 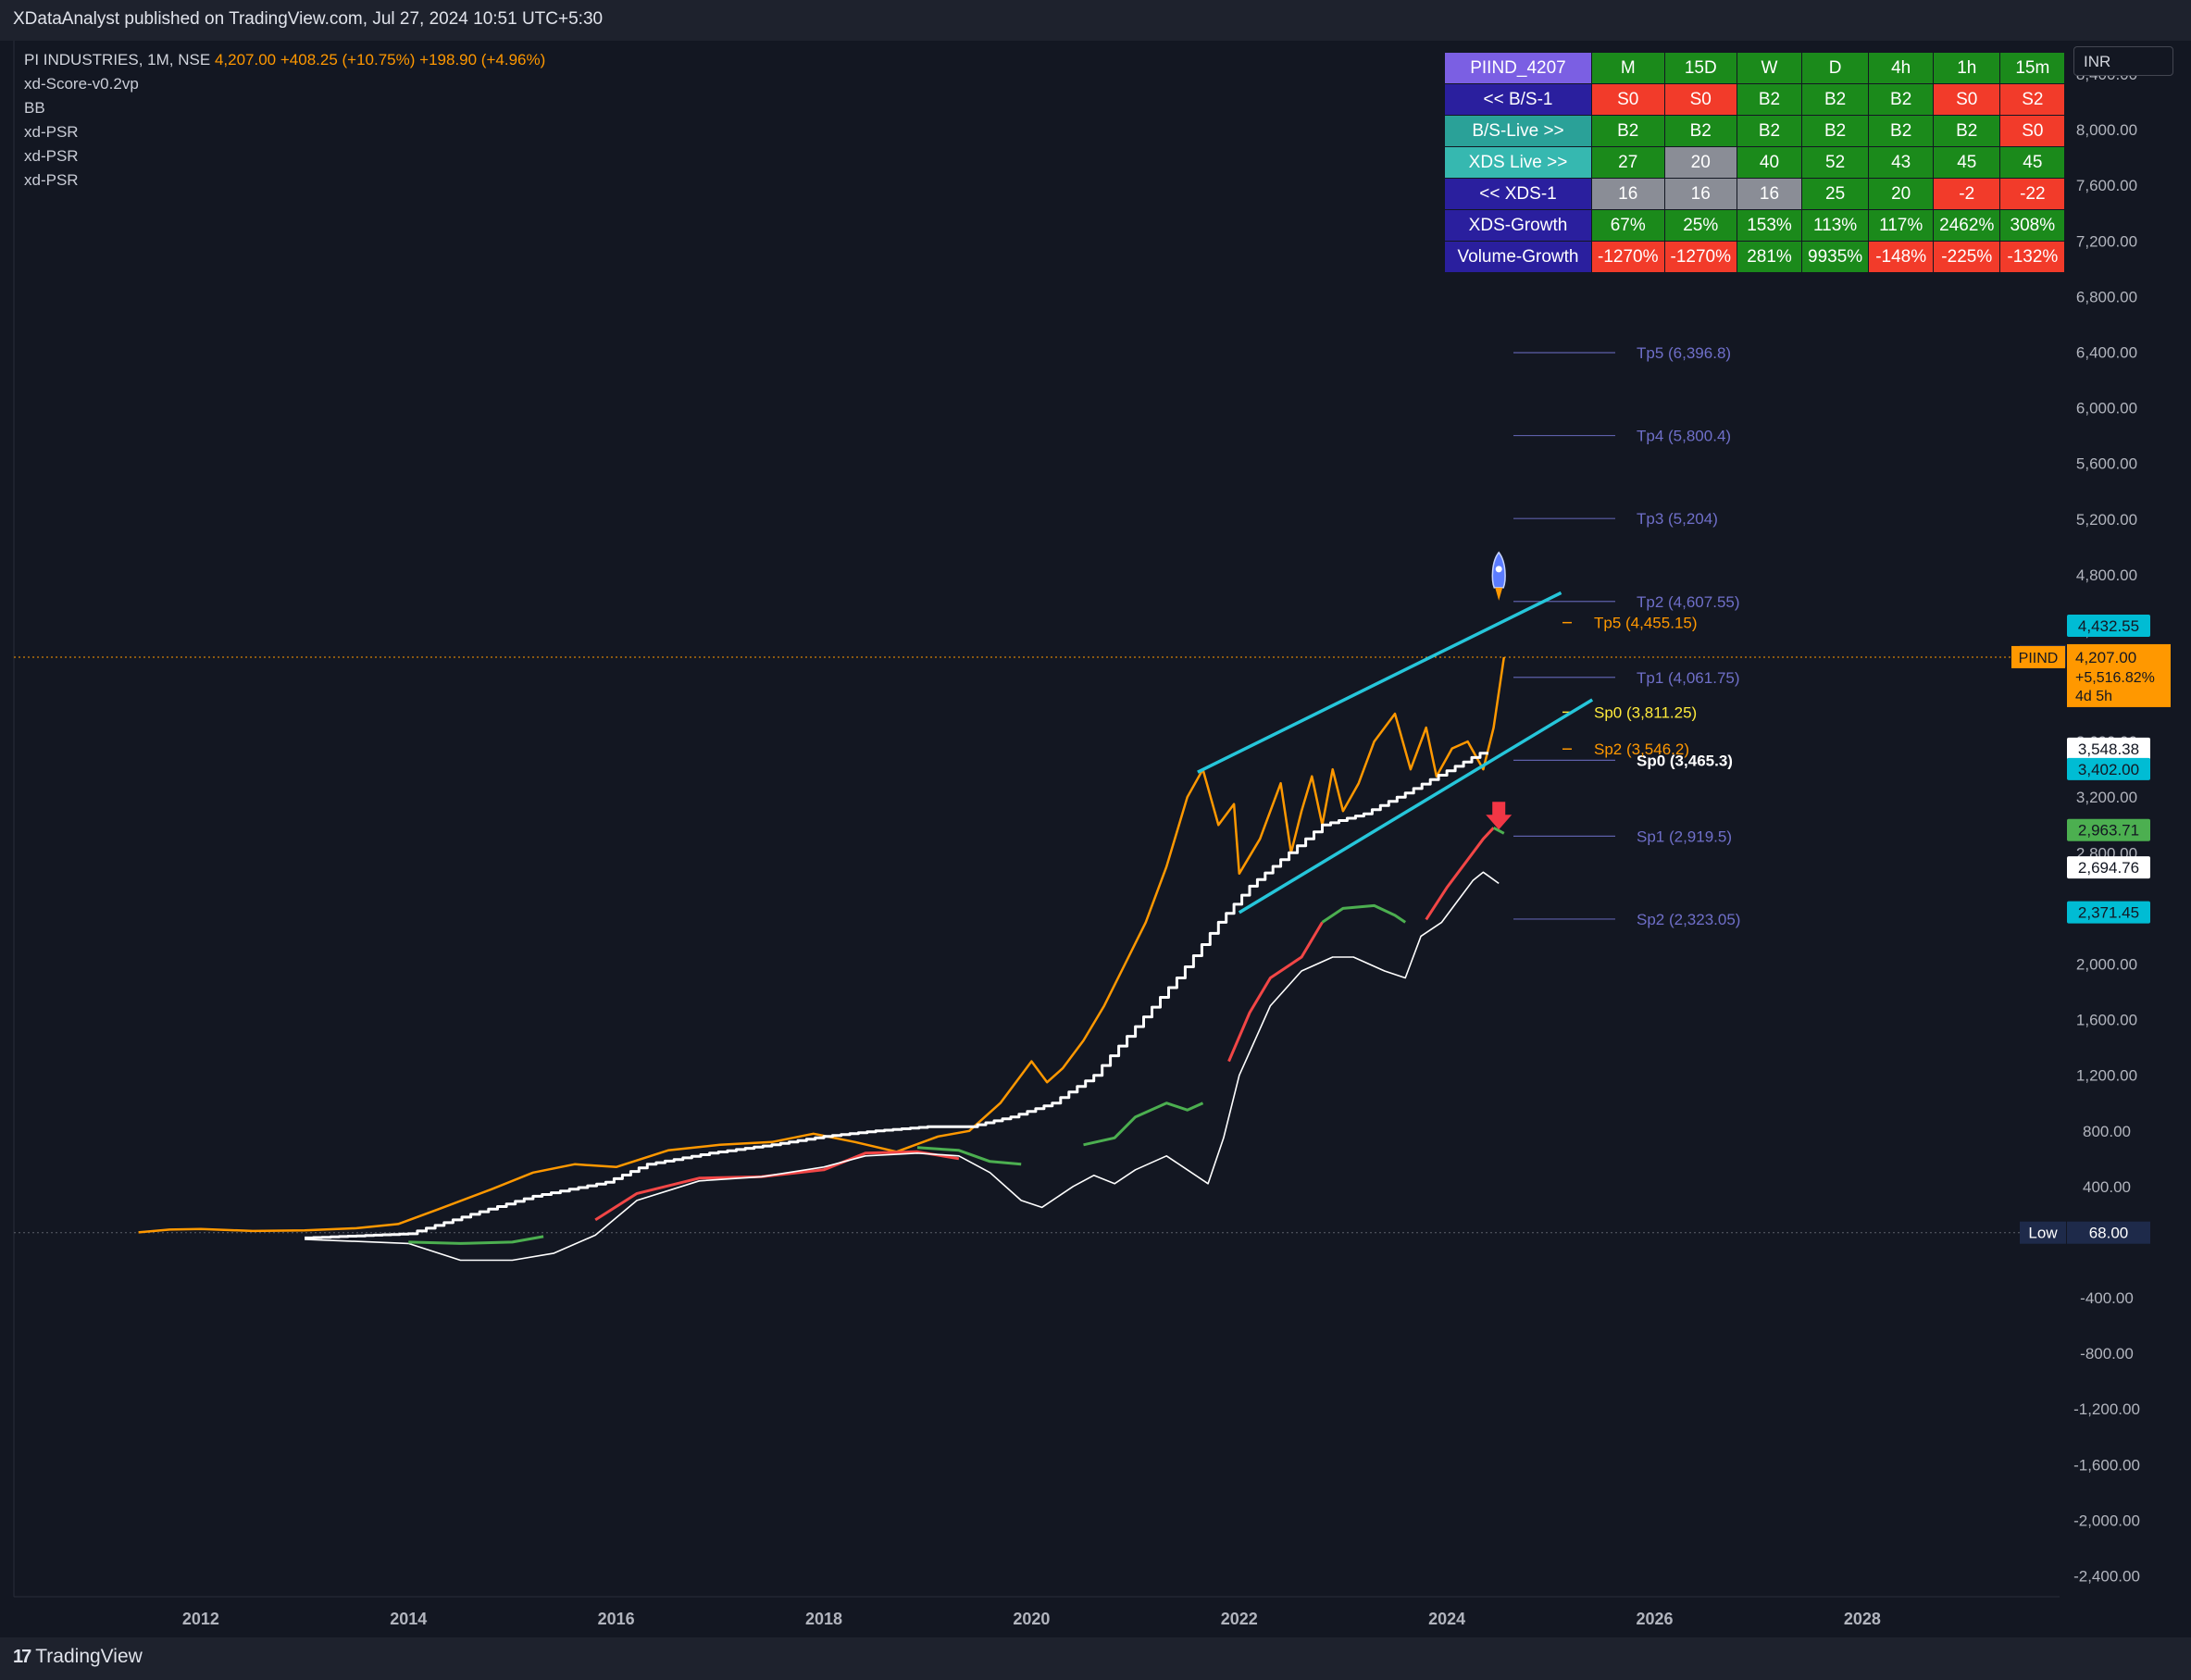 I want to click on table-cell: 40, so click(x=1769, y=162).